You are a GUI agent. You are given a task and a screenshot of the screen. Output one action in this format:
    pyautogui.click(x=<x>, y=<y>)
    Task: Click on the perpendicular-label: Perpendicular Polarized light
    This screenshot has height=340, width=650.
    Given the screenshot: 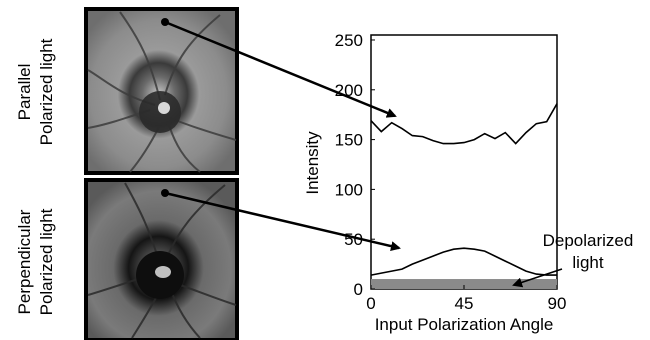 What is the action you would take?
    pyautogui.click(x=35, y=261)
    